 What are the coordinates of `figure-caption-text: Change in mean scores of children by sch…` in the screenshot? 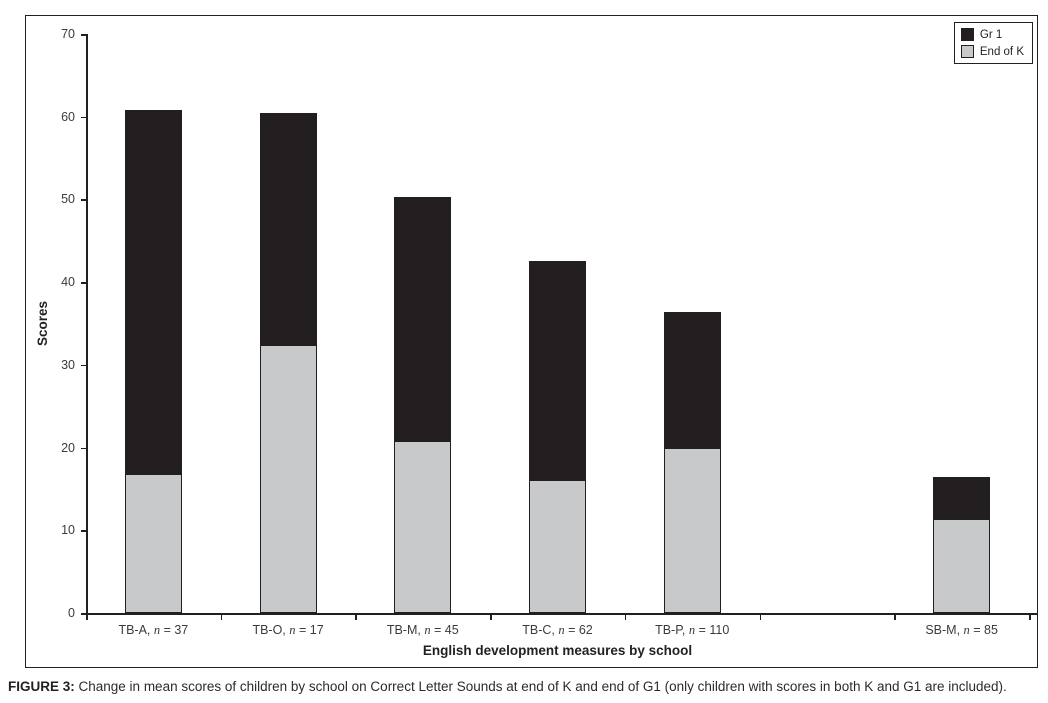 It's located at (540, 686).